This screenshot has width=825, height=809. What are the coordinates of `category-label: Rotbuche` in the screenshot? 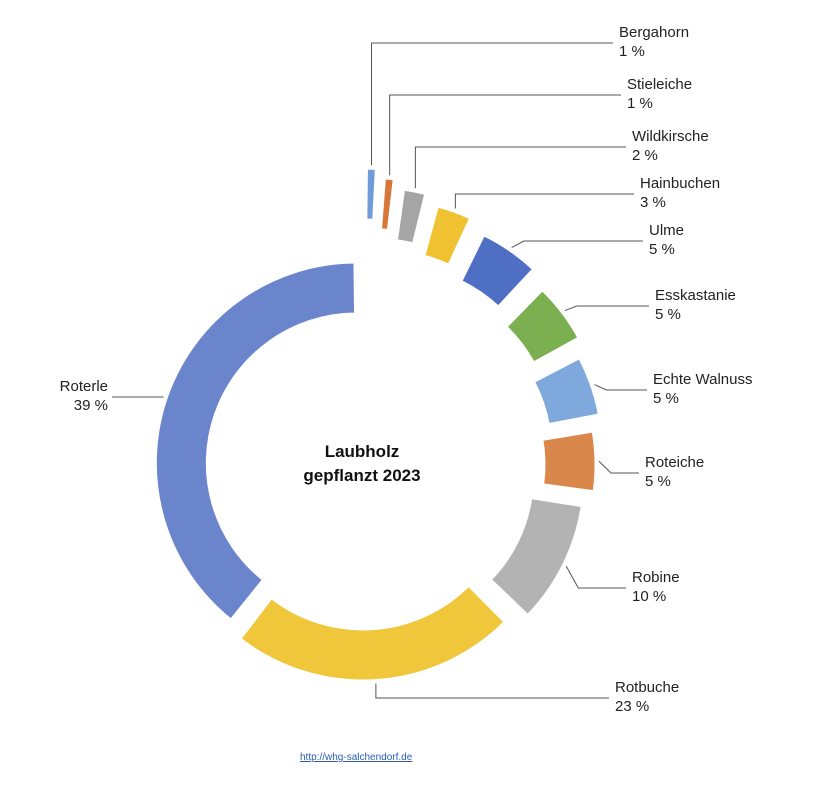 It's located at (647, 687).